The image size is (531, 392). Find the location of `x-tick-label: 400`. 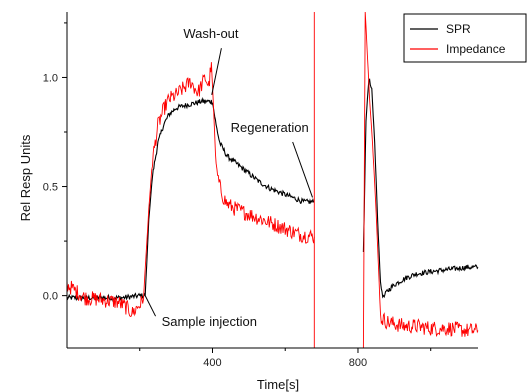

x-tick-label: 400 is located at coordinates (212, 363).